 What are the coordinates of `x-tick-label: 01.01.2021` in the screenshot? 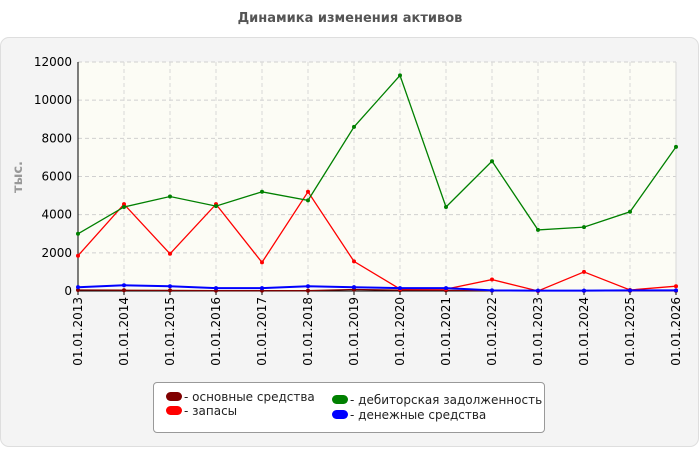 It's located at (446, 331).